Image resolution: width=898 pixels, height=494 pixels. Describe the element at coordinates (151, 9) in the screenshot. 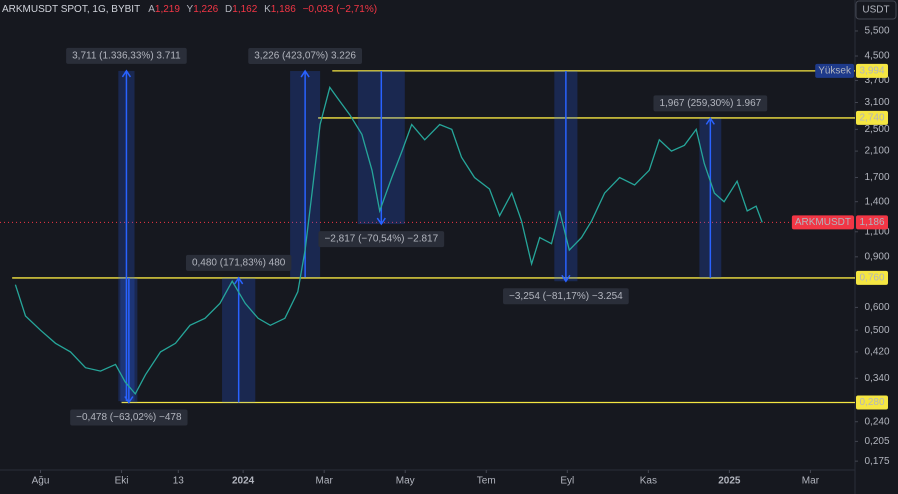

I see `open-label: A` at that location.